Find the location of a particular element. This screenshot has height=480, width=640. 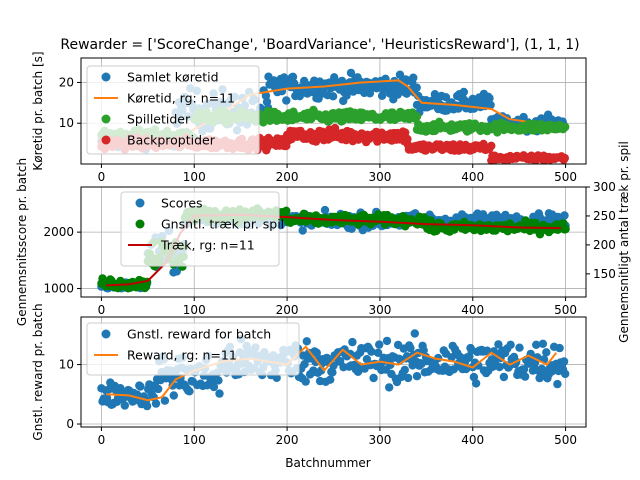

legend-label: Gnstl. reward for batch is located at coordinates (199, 334).